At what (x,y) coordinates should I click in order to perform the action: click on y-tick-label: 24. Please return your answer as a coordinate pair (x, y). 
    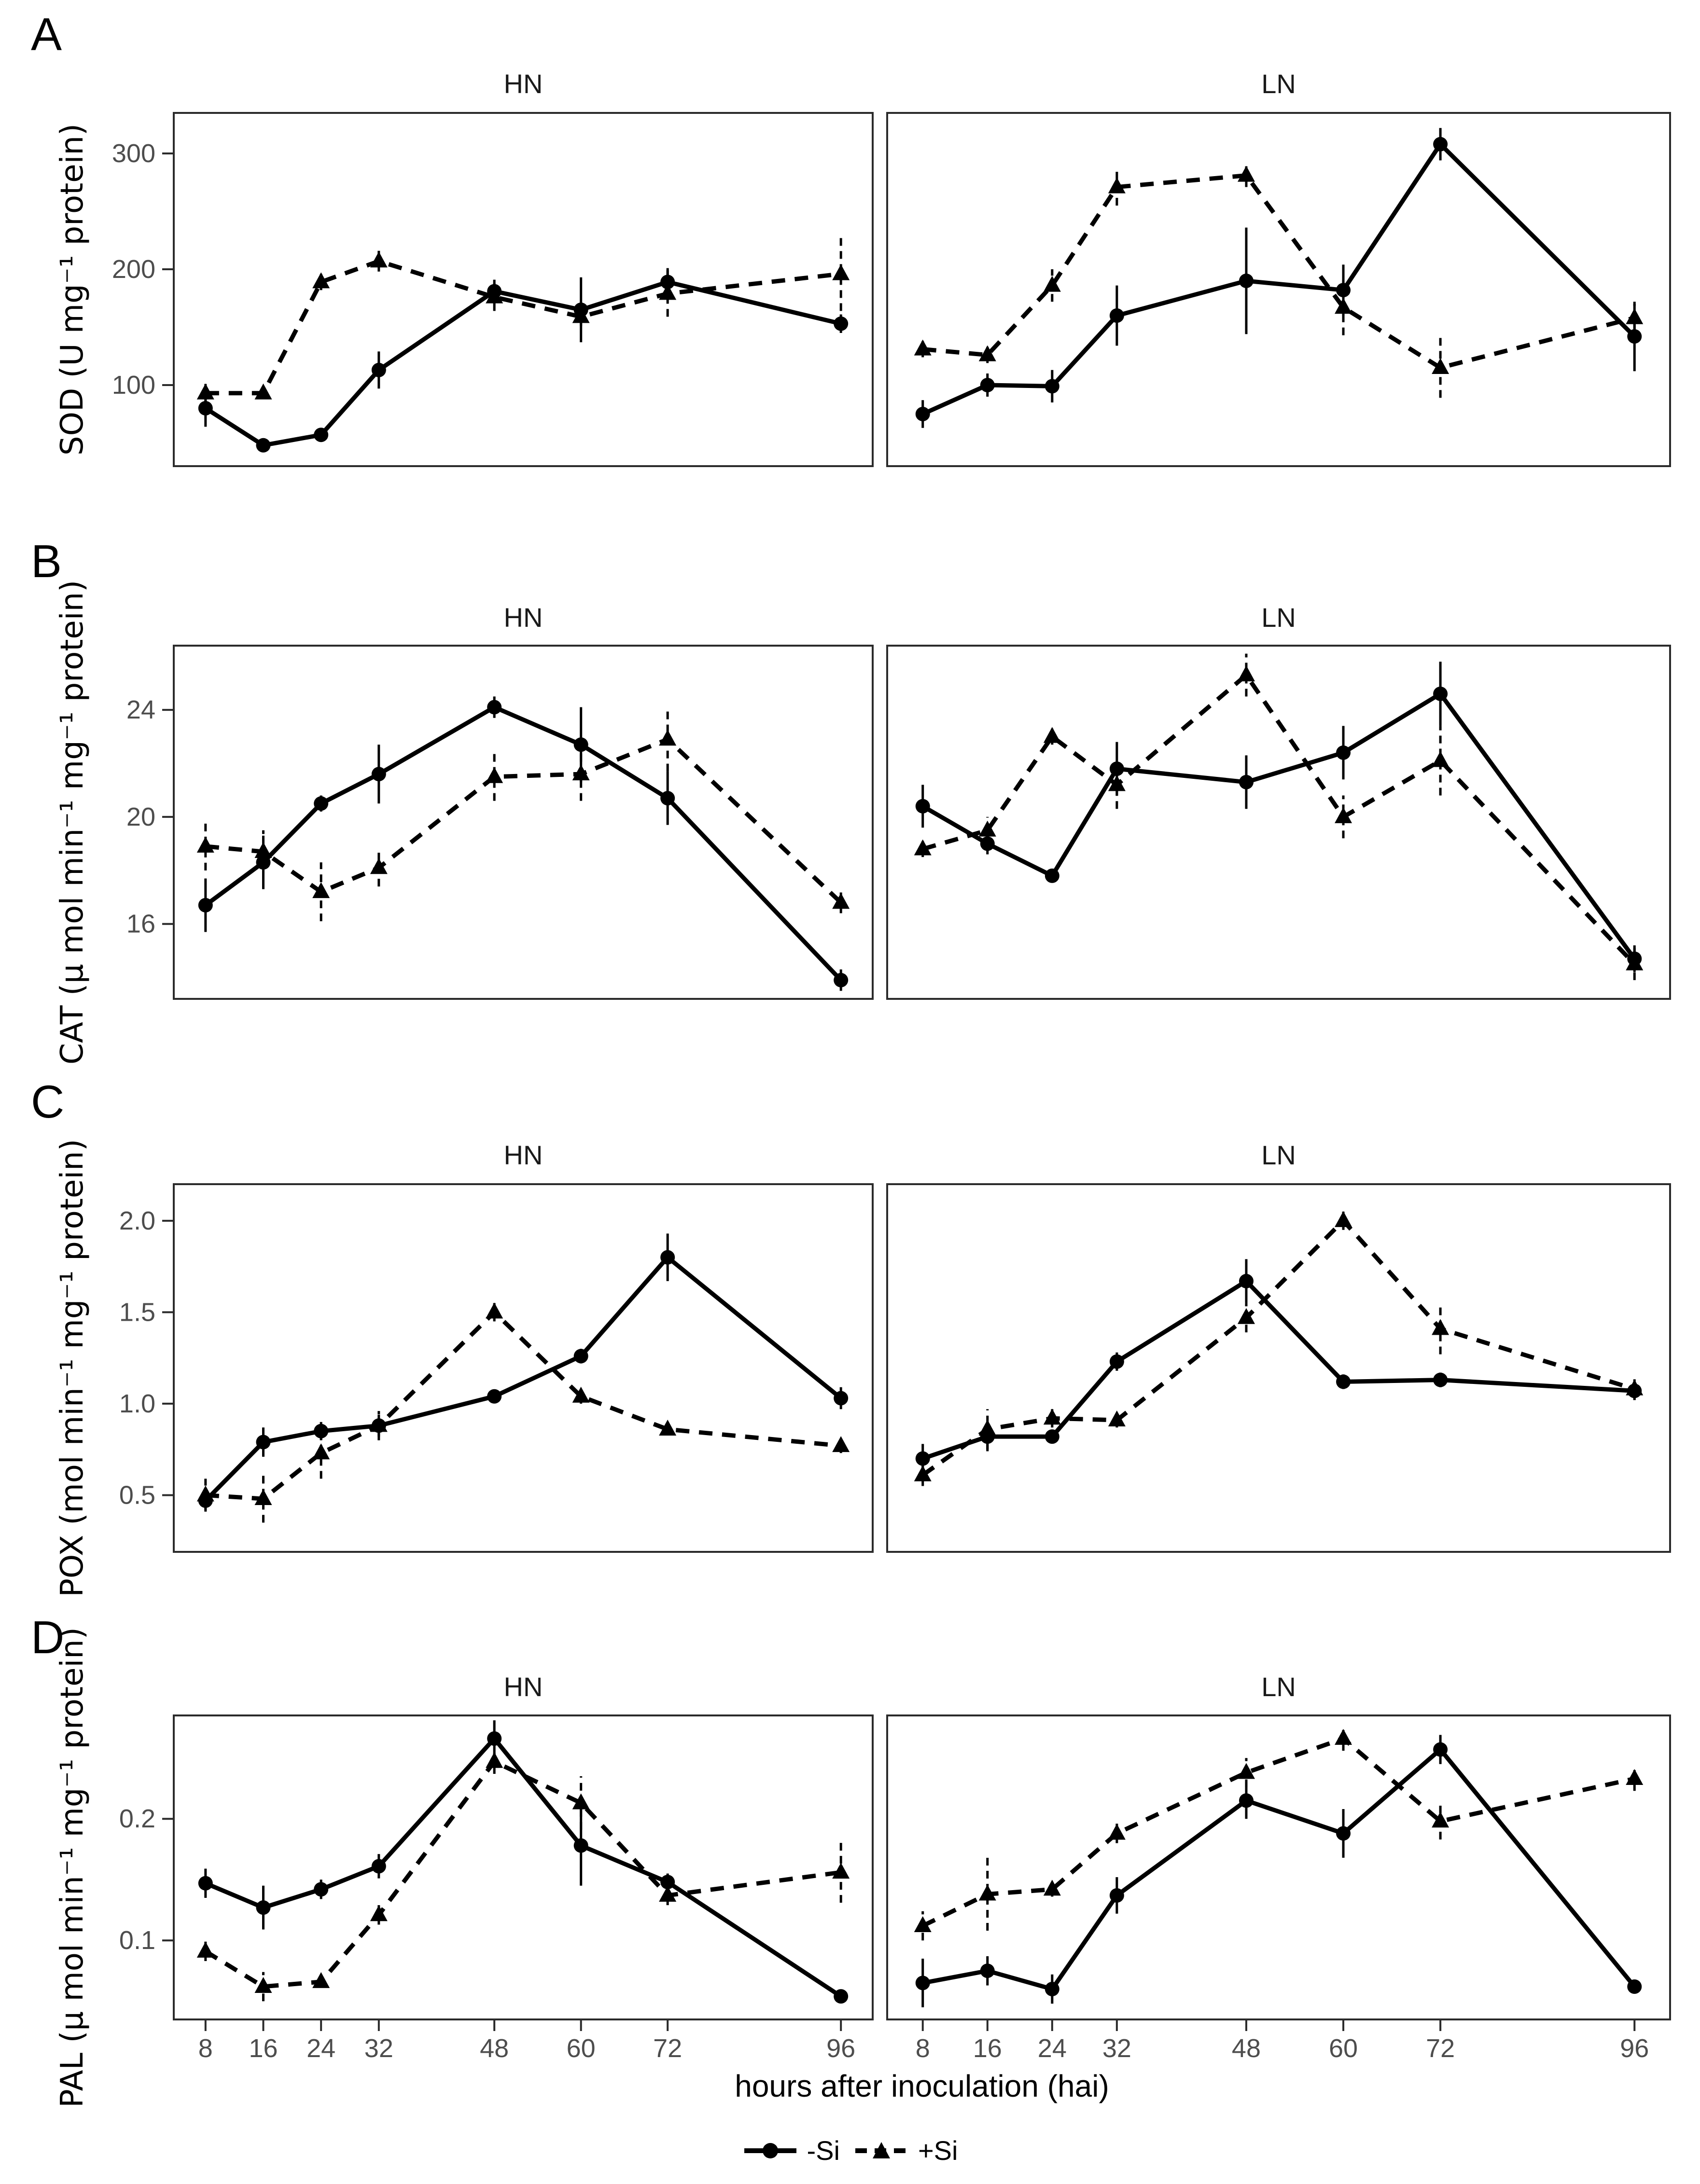
    Looking at the image, I should click on (140, 710).